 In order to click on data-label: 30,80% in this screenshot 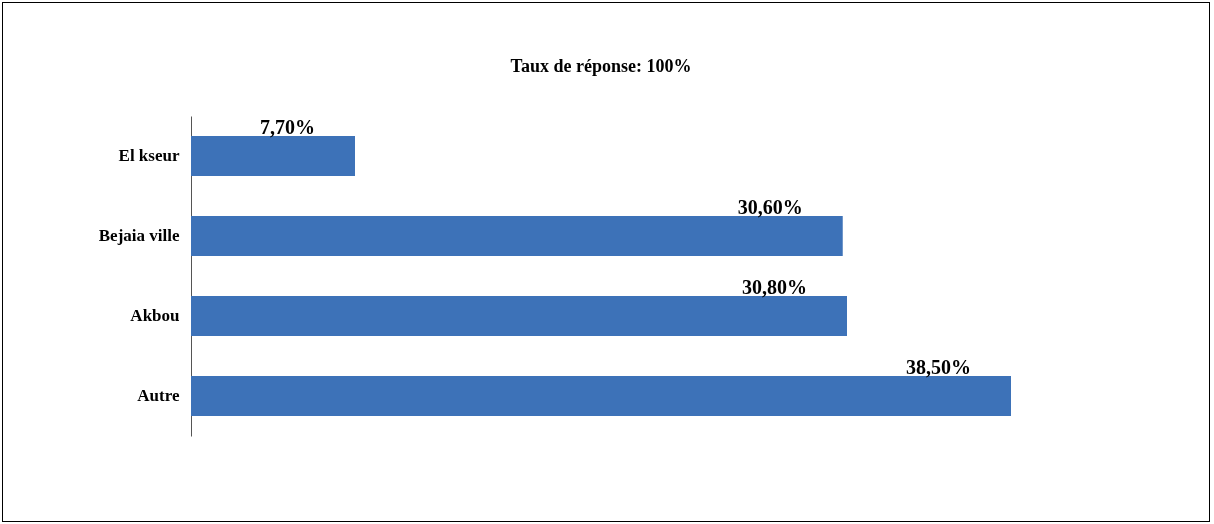, I will do `click(774, 287)`.